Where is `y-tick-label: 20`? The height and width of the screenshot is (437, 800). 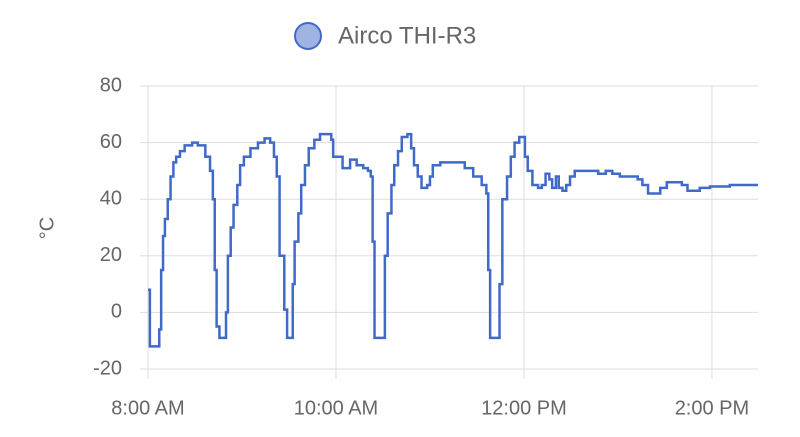
y-tick-label: 20 is located at coordinates (111, 255).